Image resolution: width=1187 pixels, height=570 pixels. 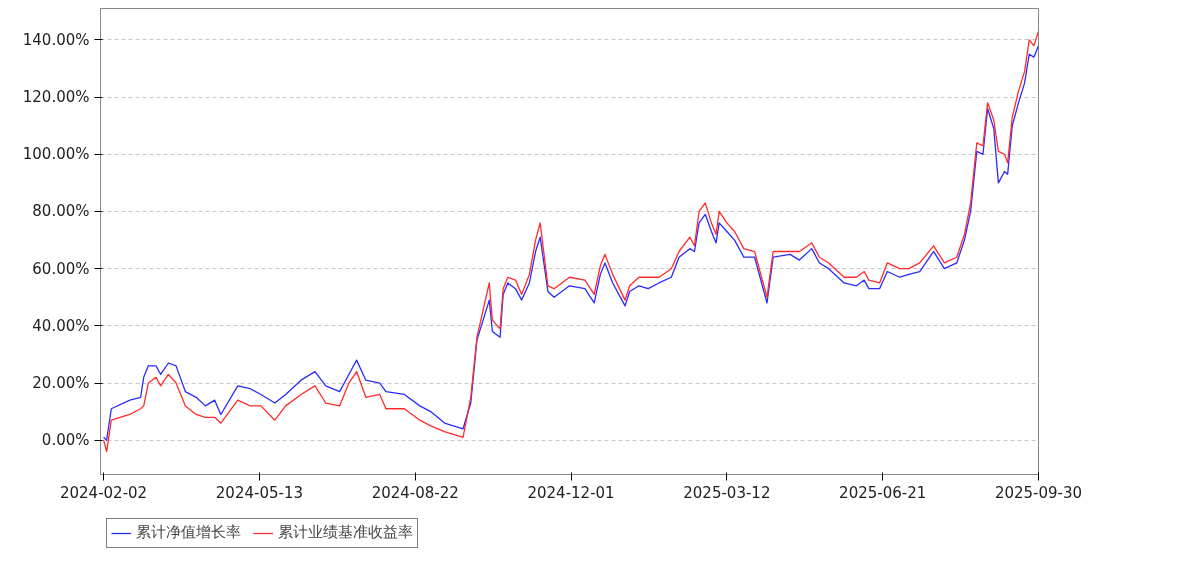 What do you see at coordinates (61, 383) in the screenshot?
I see `y-tick-label: 20.00%` at bounding box center [61, 383].